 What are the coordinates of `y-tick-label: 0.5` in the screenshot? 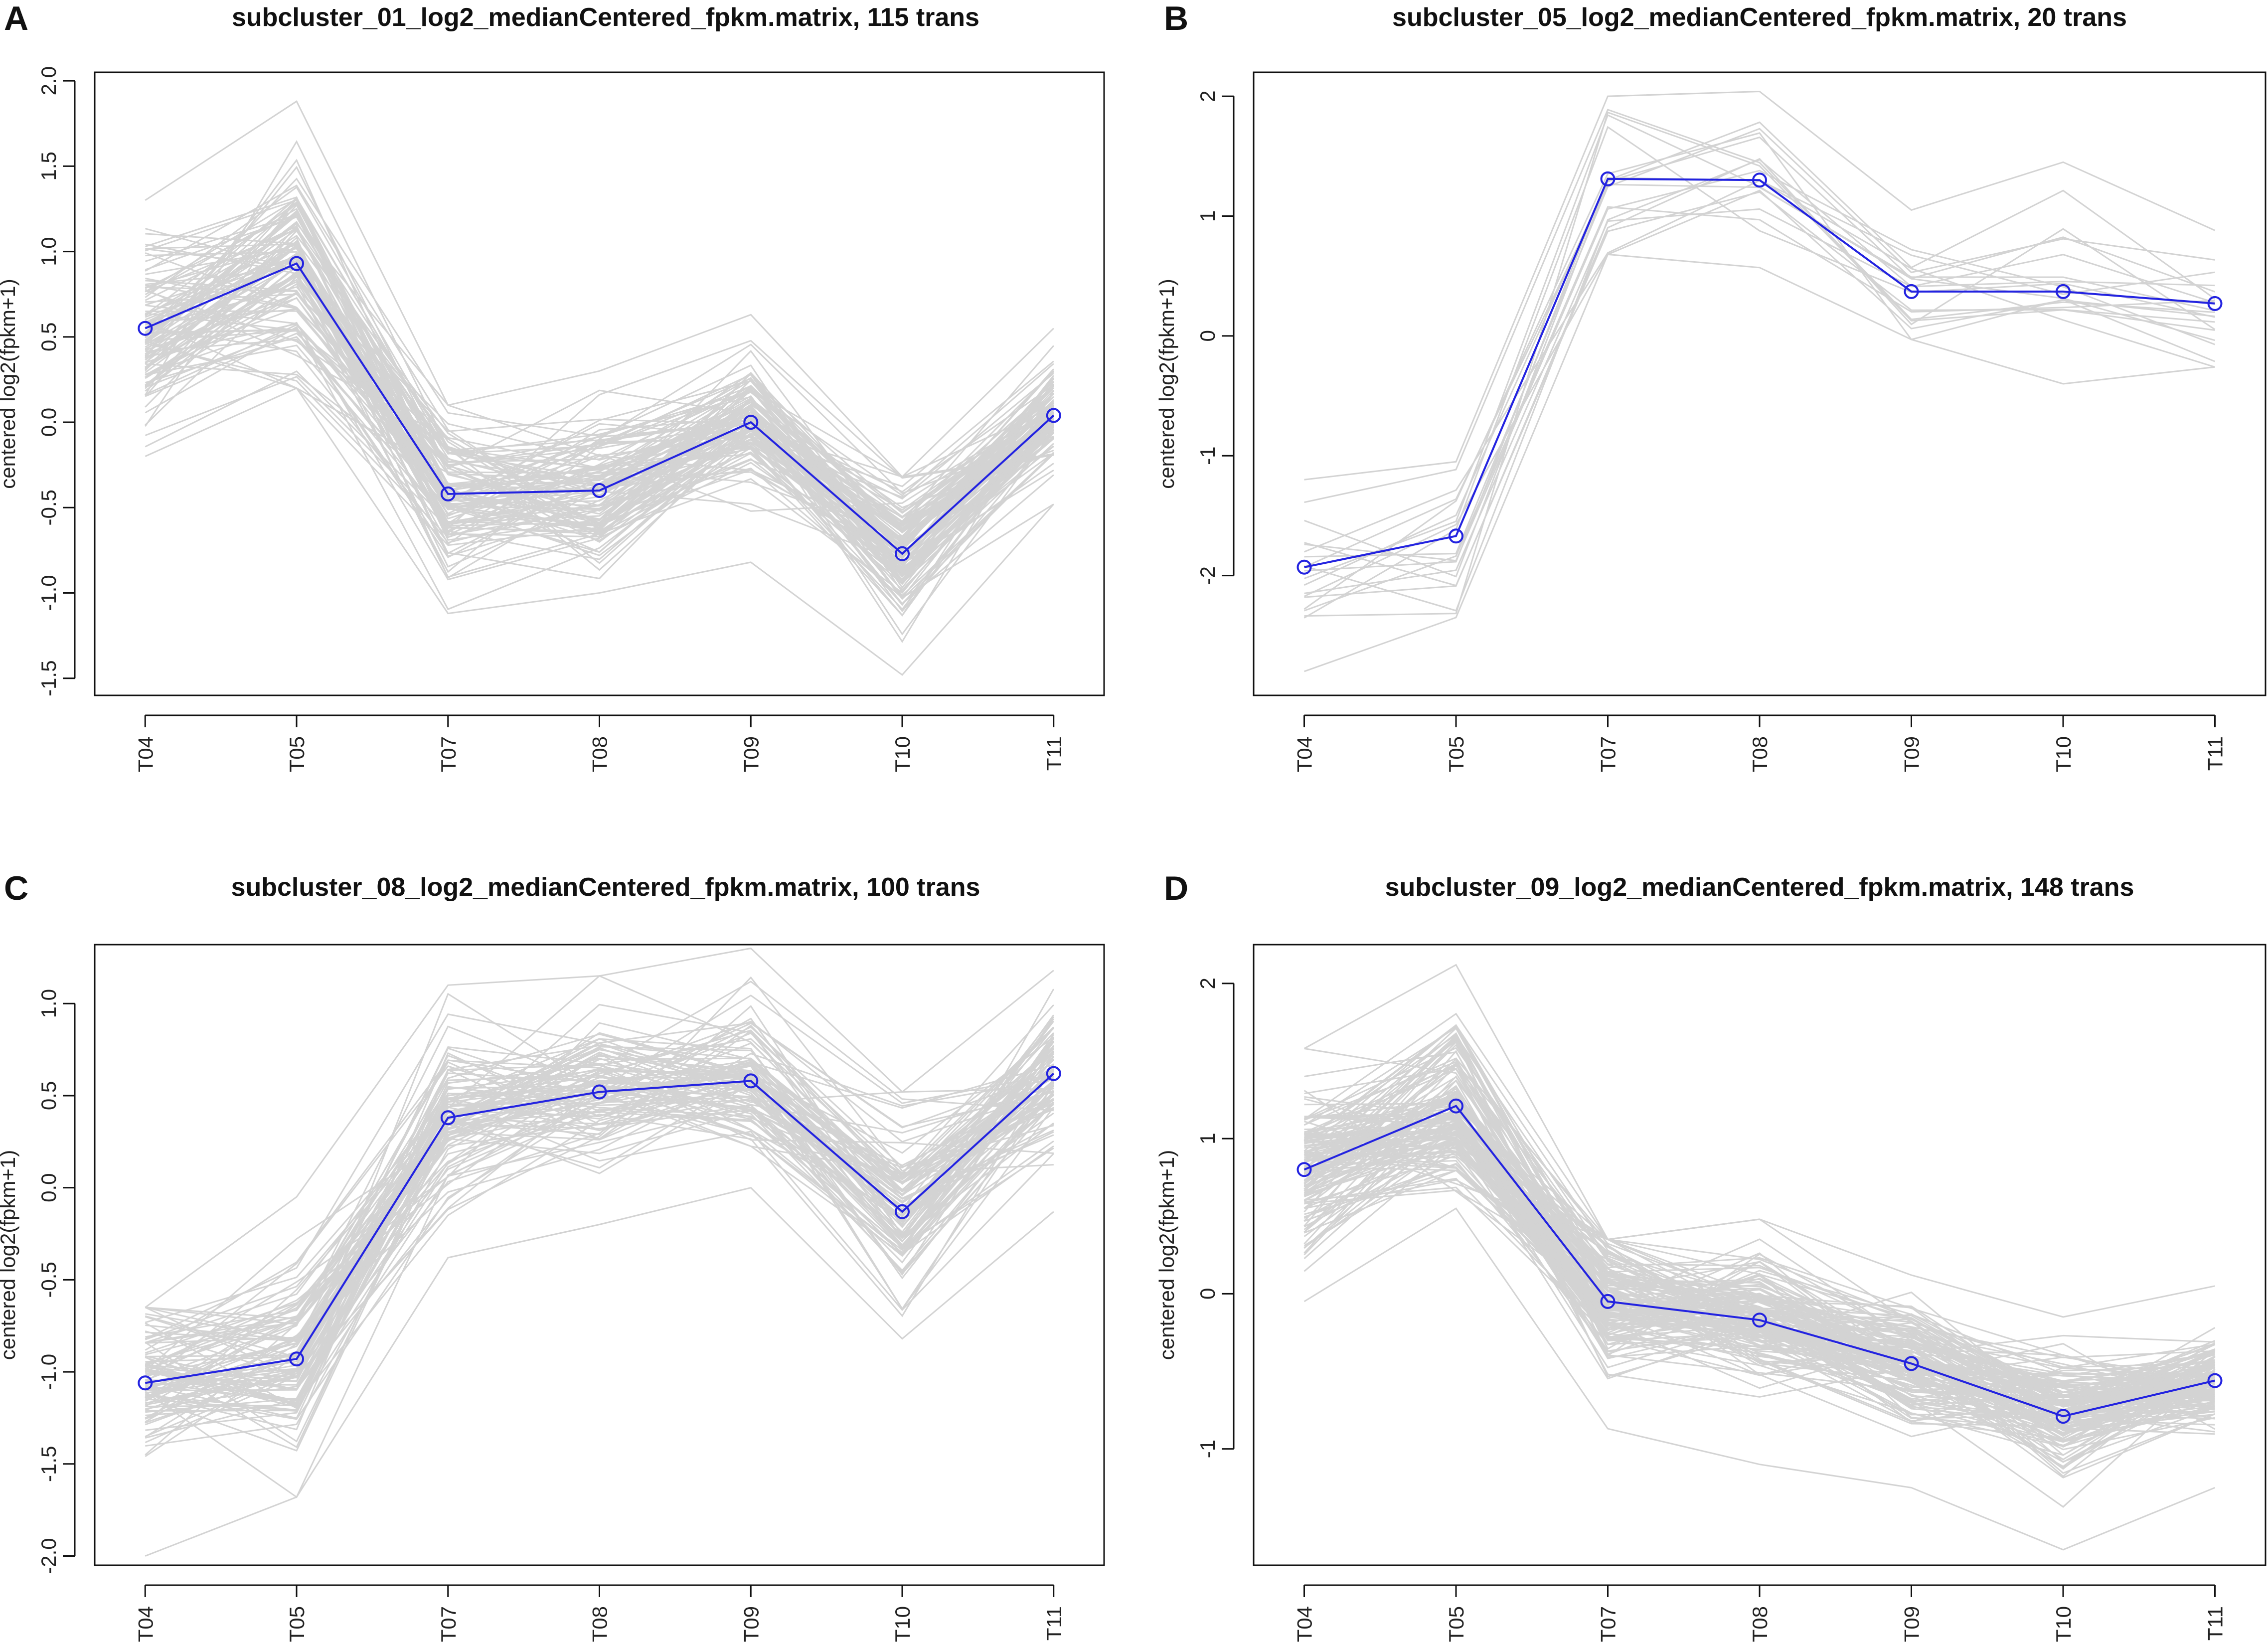 It's located at (48, 337).